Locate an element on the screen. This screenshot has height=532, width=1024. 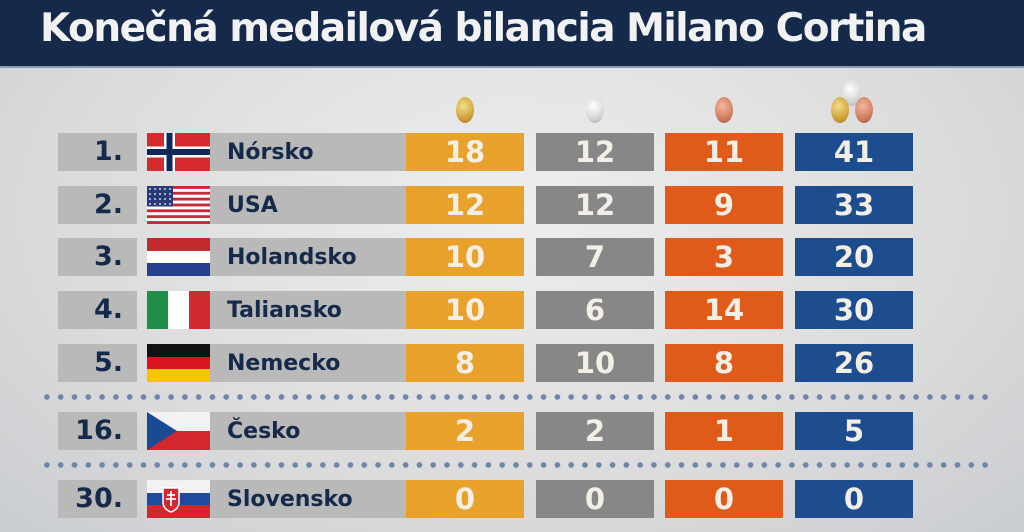
flag-italy-icon is located at coordinates (178, 310).